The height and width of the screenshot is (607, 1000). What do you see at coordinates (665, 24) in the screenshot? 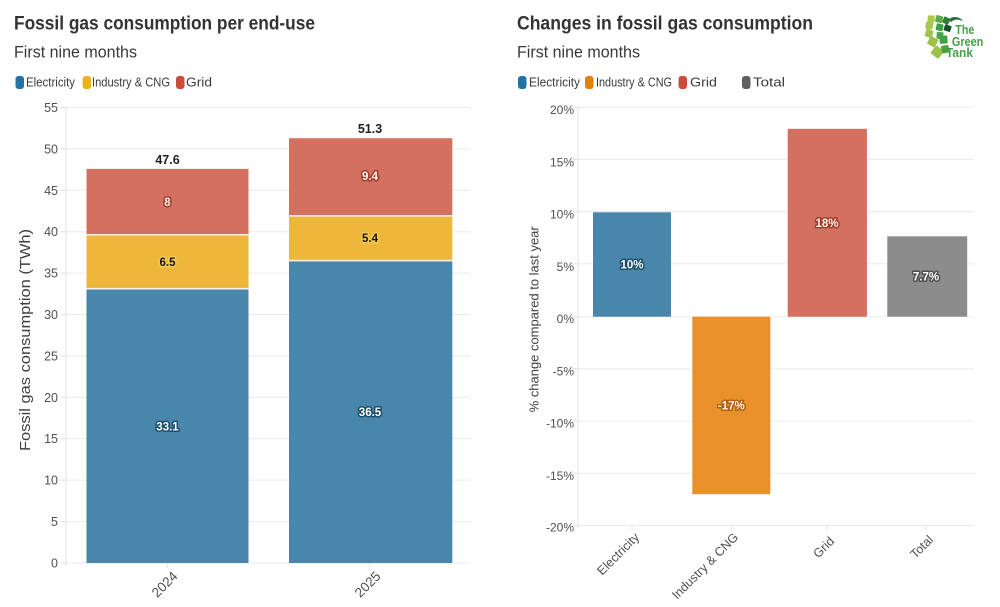
I see `svg-text:Changes in fossil gas consumpt: Changes in fossil gas consumption` at bounding box center [665, 24].